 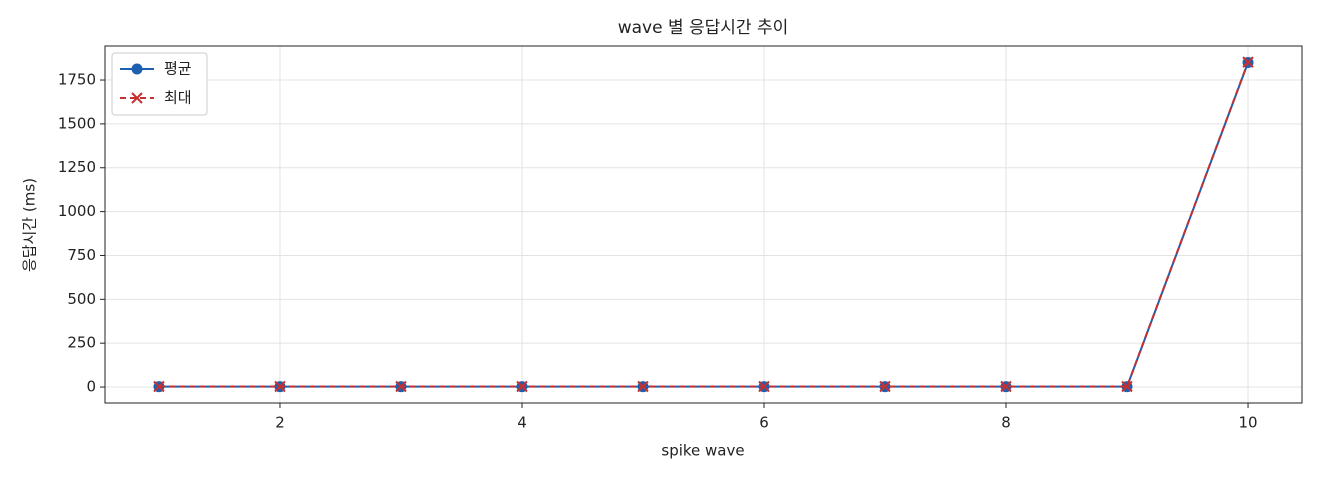 I want to click on legend-label: 최대, so click(x=178, y=98).